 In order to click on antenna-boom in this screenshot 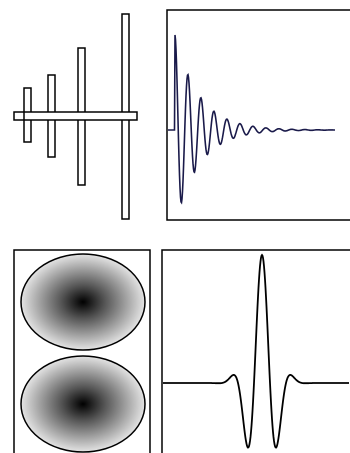, I will do `click(75, 116)`.